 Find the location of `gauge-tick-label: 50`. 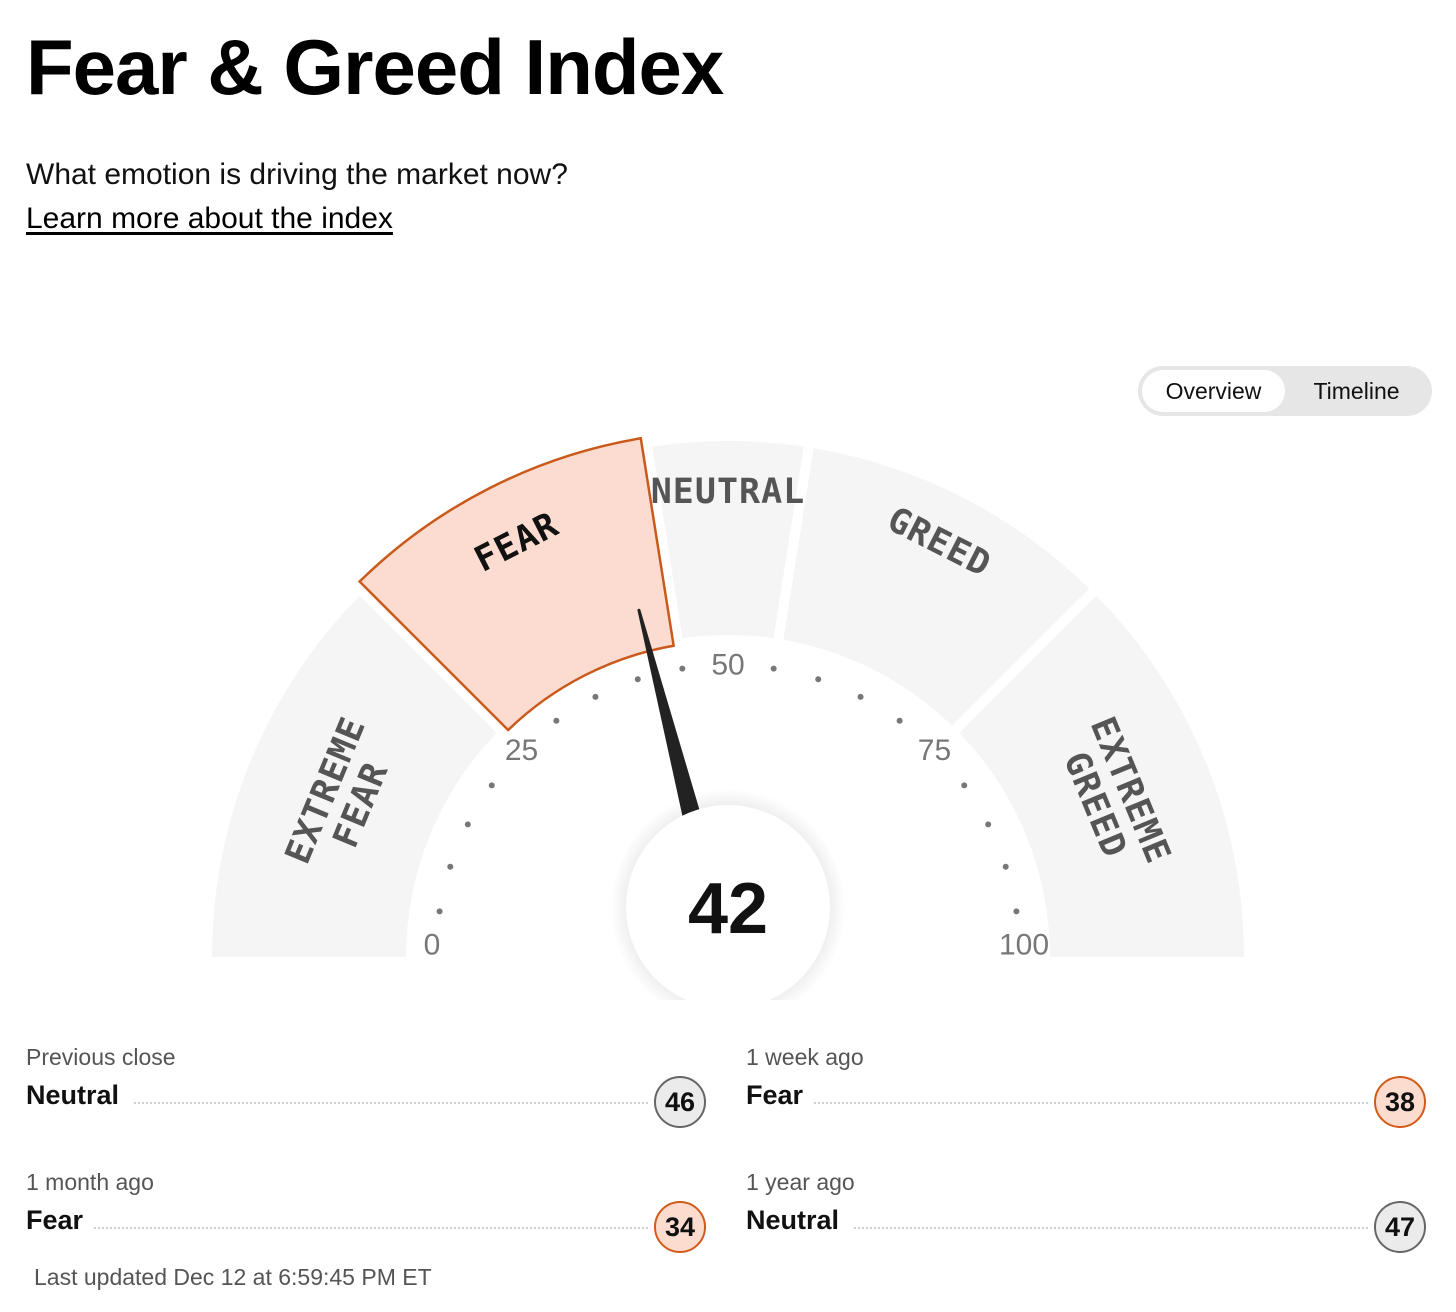

gauge-tick-label: 50 is located at coordinates (727, 665).